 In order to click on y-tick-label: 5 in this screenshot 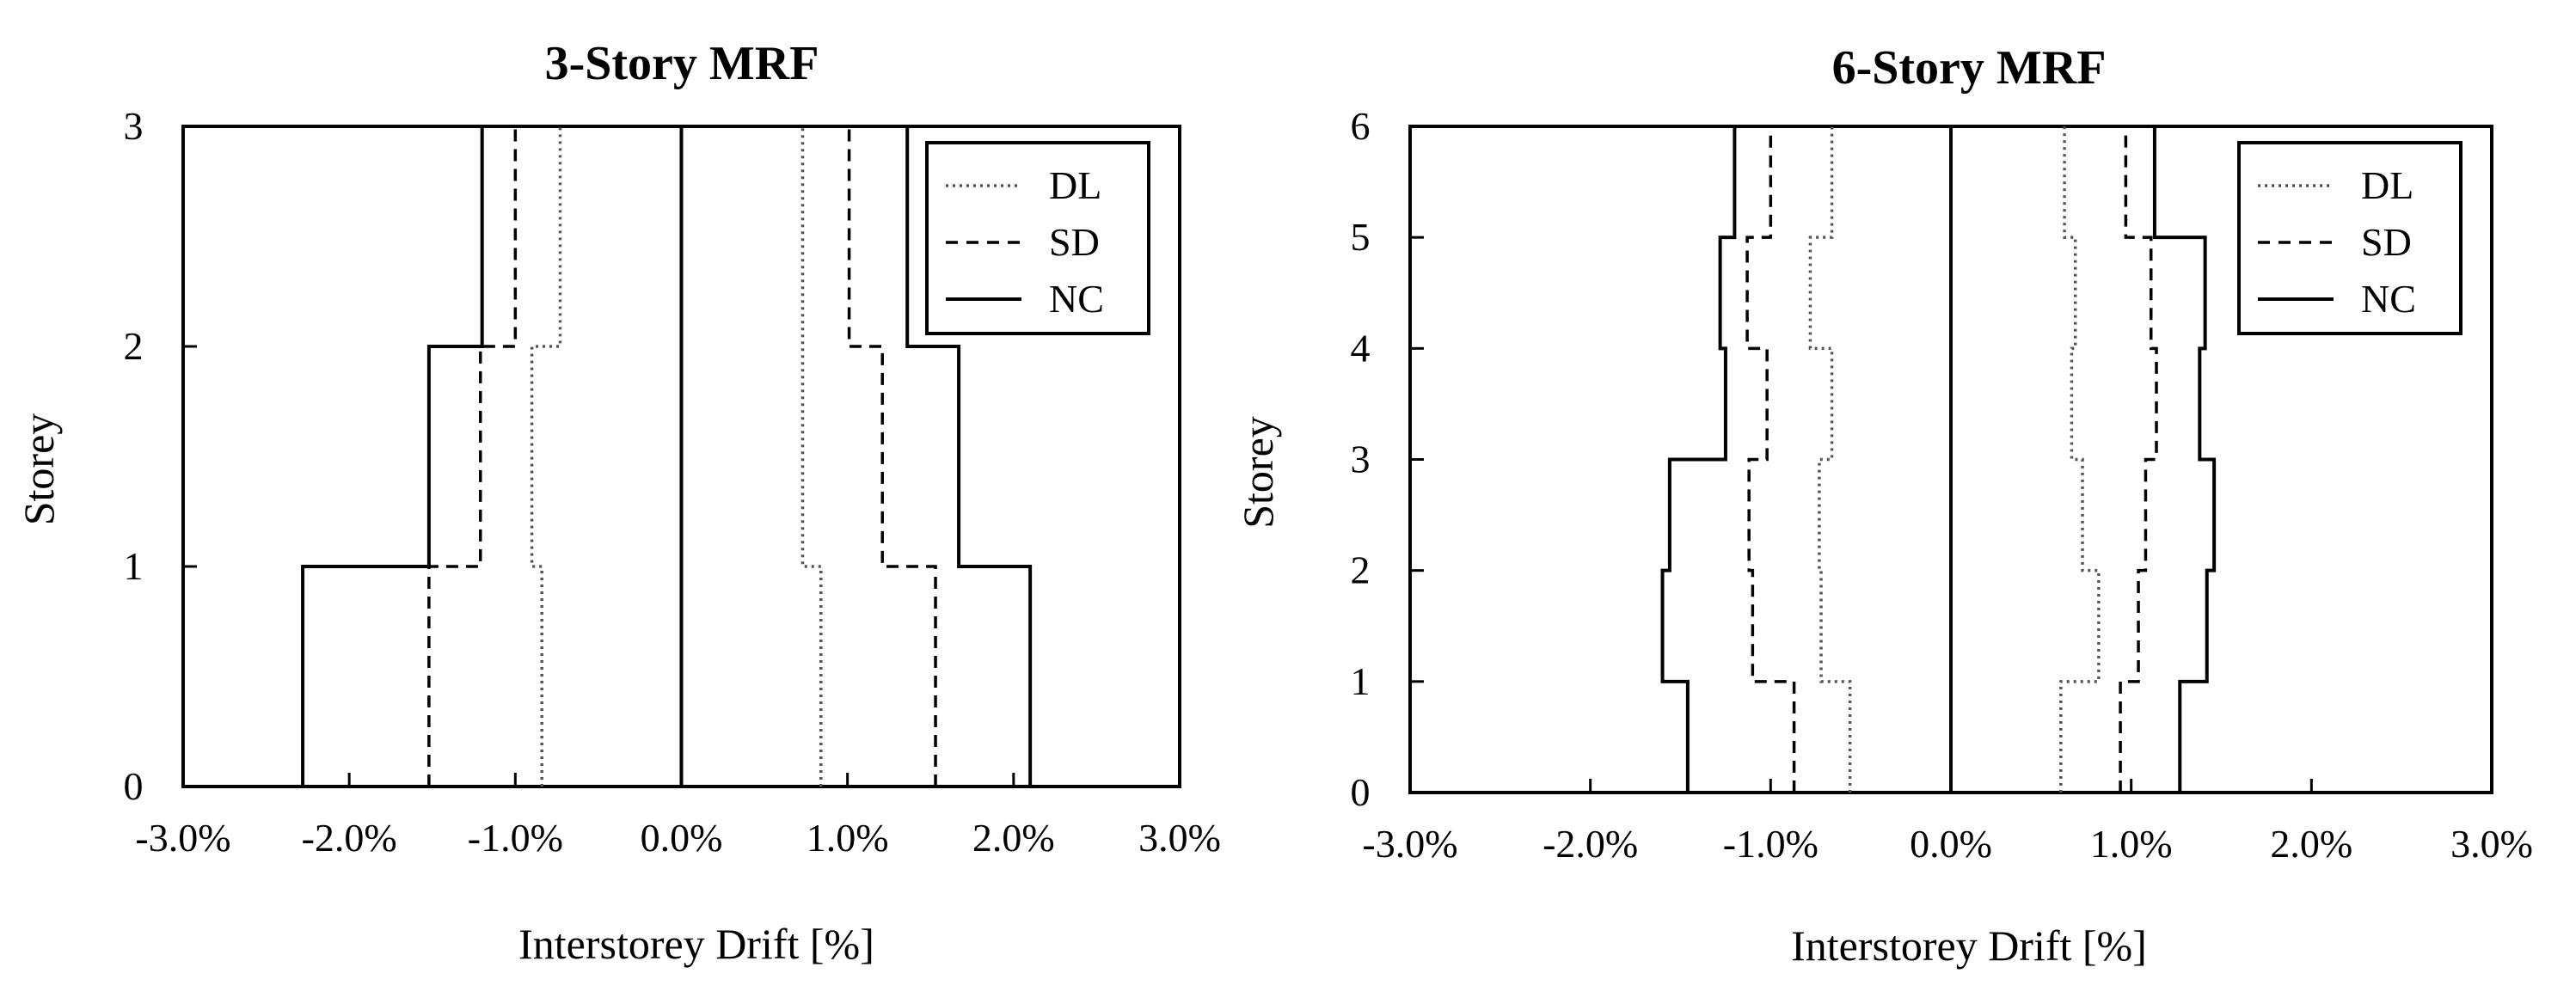, I will do `click(1361, 237)`.